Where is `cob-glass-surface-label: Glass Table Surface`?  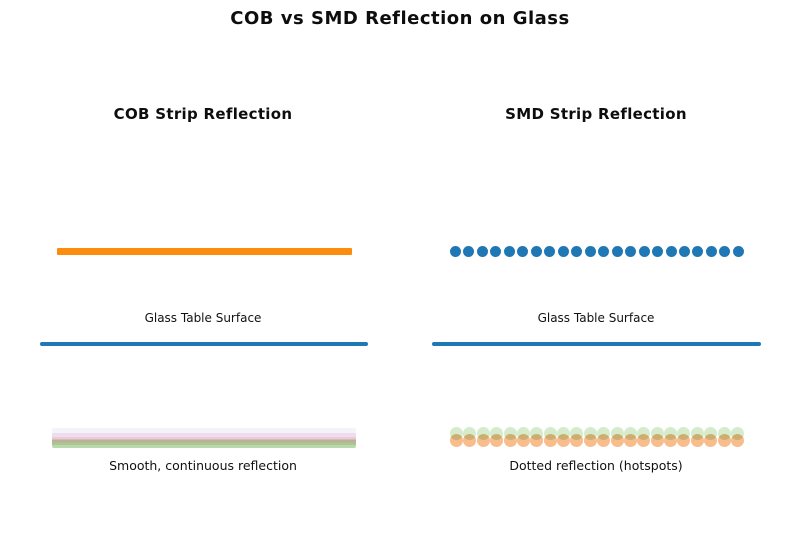 cob-glass-surface-label: Glass Table Surface is located at coordinates (203, 318).